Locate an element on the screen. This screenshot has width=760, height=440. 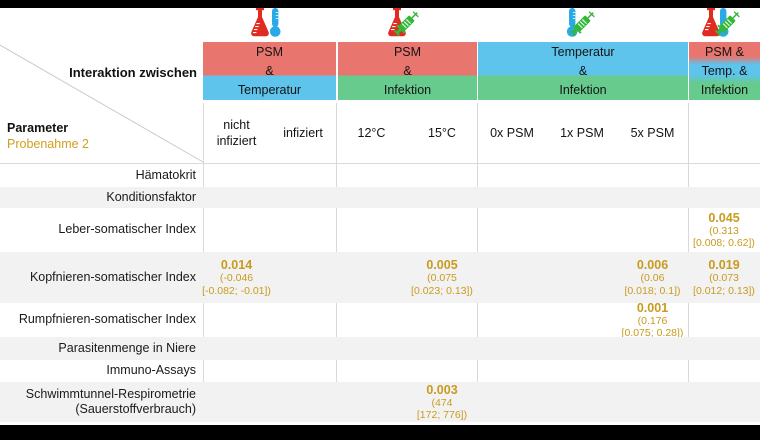
estimate: (474 is located at coordinates (442, 402).